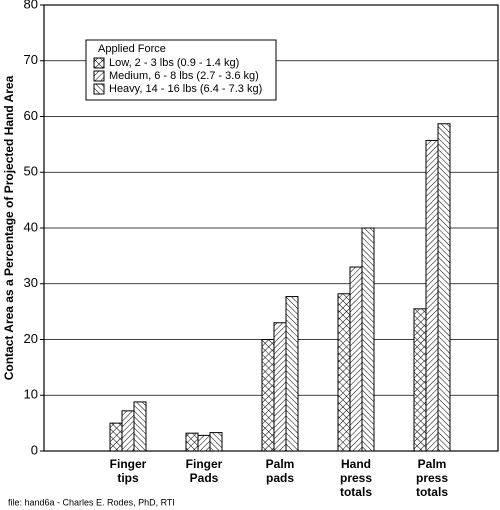 This screenshot has width=500, height=510. Describe the element at coordinates (31, 171) in the screenshot. I see `y-tick-label: 50` at that location.